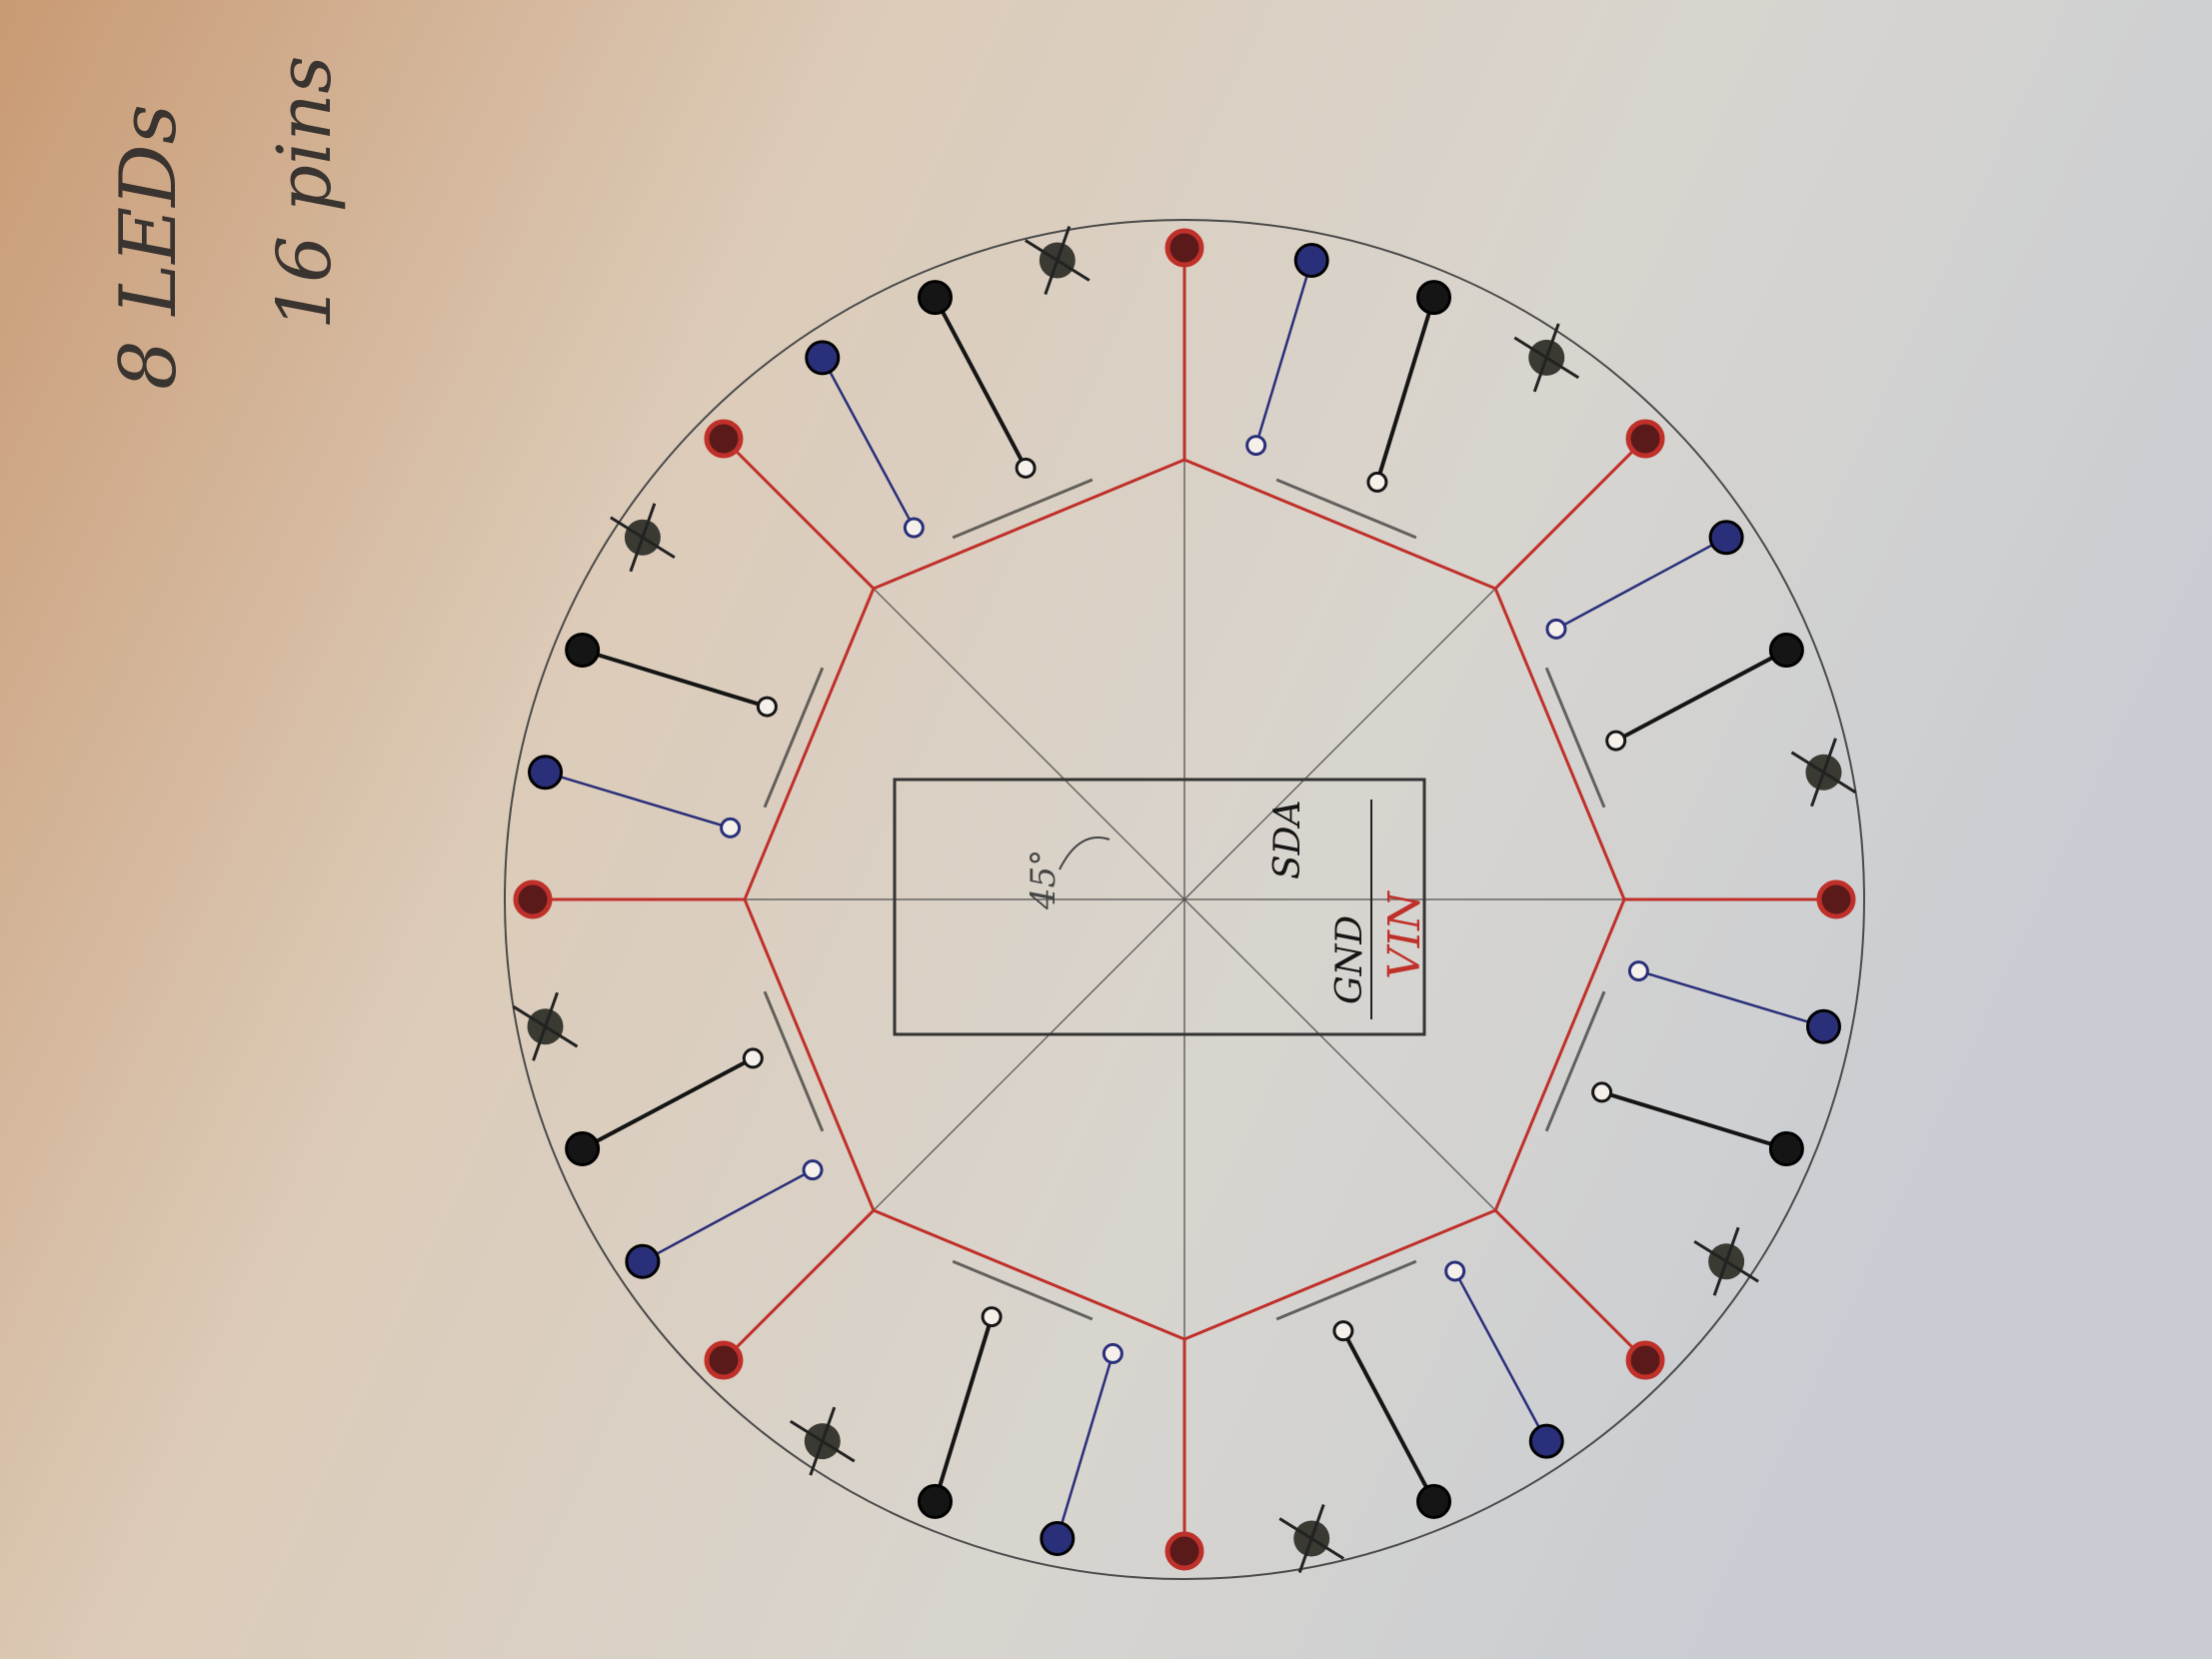 This screenshot has height=1659, width=2212. I want to click on board-outline, so click(1160, 907).